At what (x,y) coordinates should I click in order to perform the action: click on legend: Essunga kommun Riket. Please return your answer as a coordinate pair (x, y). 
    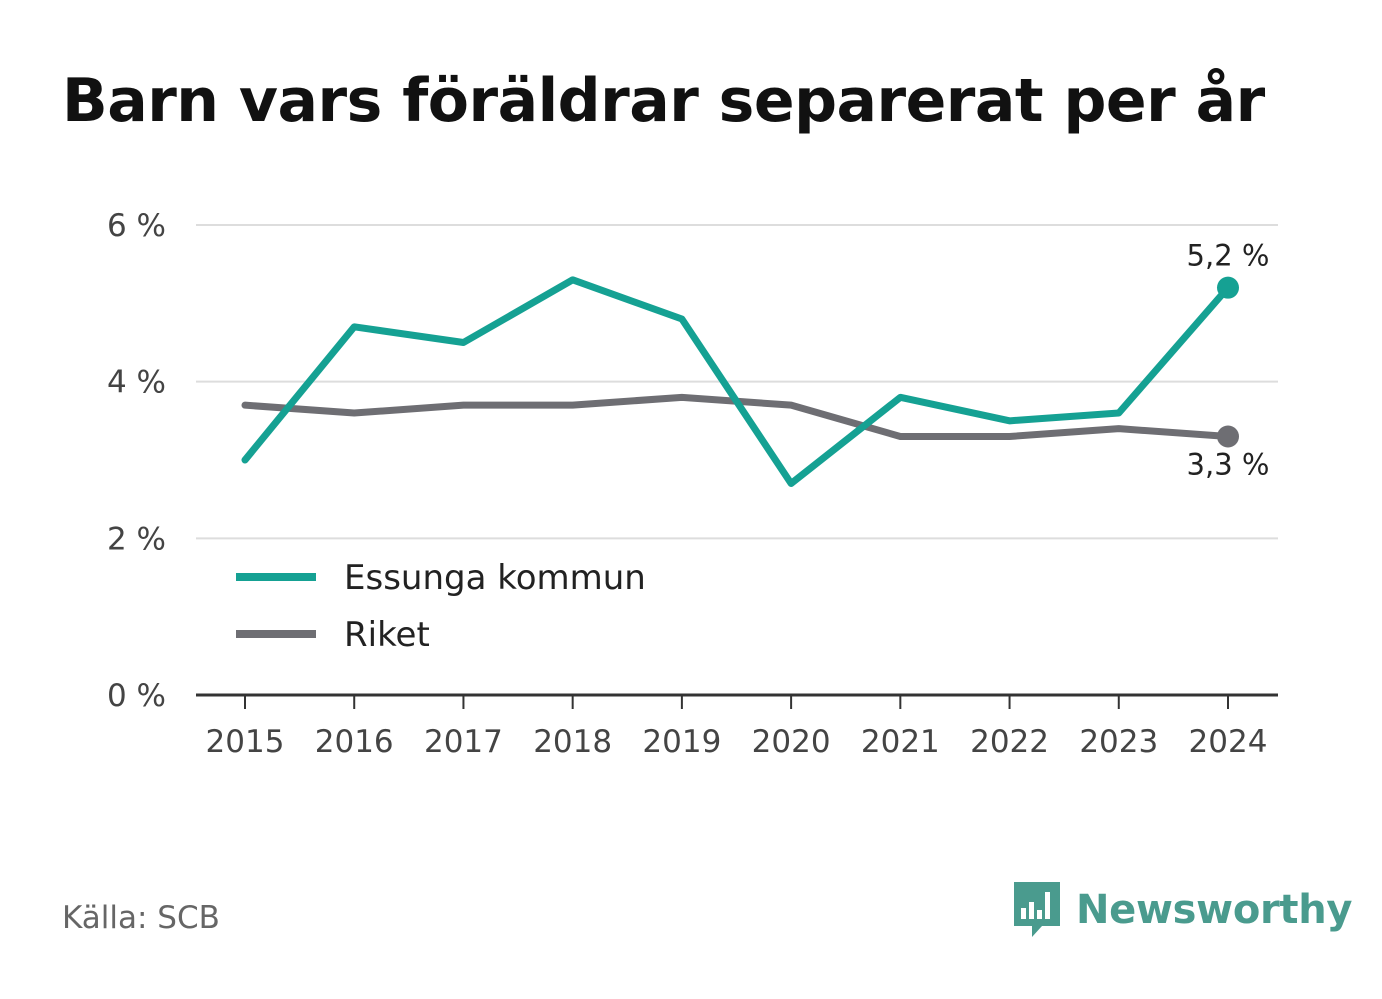
    Looking at the image, I should click on (441, 606).